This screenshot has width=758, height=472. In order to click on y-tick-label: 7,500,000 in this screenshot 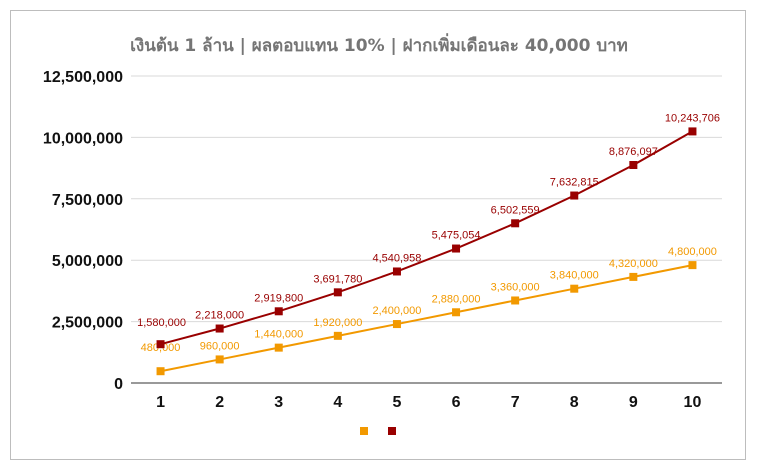, I will do `click(87, 200)`.